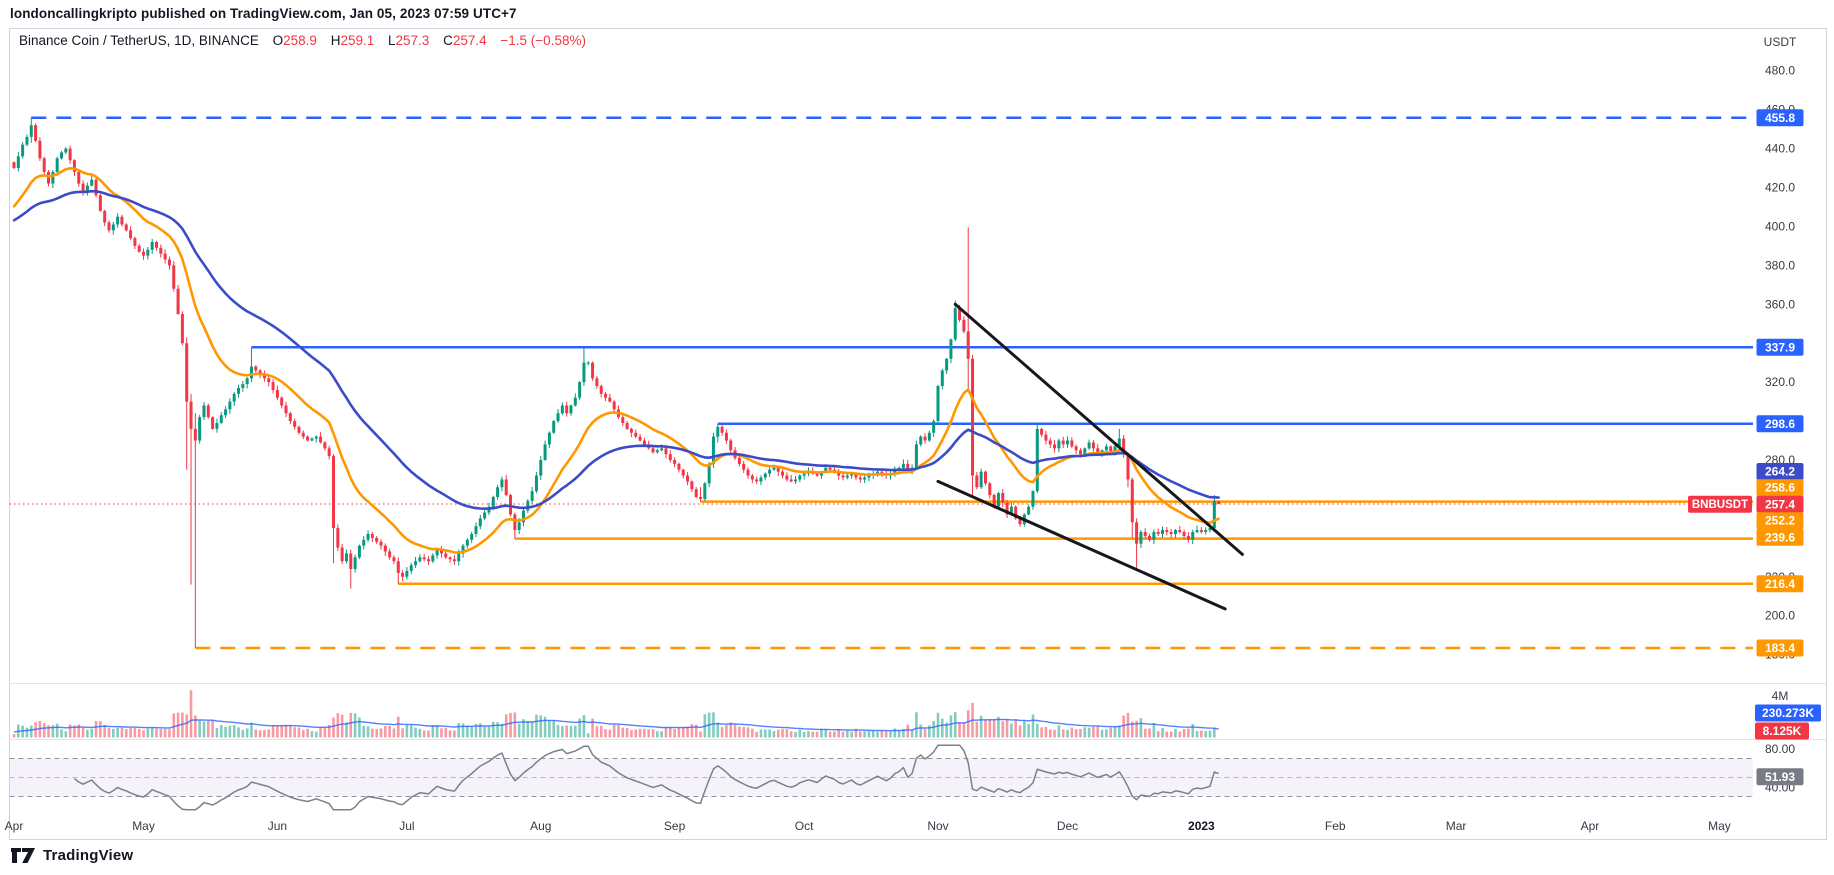 This screenshot has height=875, width=1834. Describe the element at coordinates (1780, 71) in the screenshot. I see `price-axis-label: 480.0` at that location.